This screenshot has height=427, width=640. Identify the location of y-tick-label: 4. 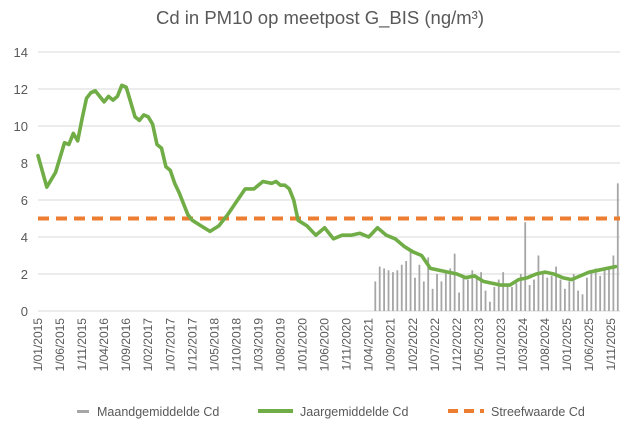
(24, 237).